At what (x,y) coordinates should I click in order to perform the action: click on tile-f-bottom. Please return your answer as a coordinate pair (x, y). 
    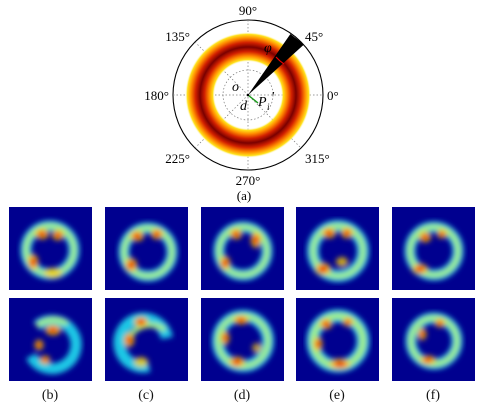
    Looking at the image, I should click on (433, 339).